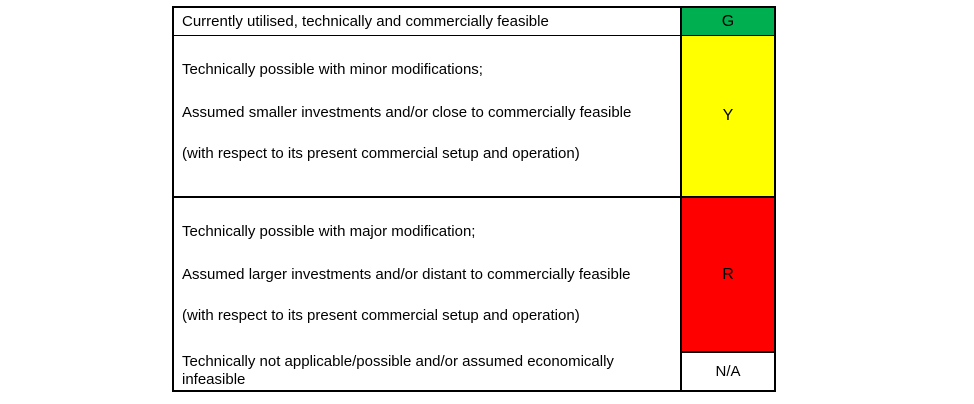 This screenshot has height=404, width=974. I want to click on legend-code-cell-yellow: Y, so click(727, 117).